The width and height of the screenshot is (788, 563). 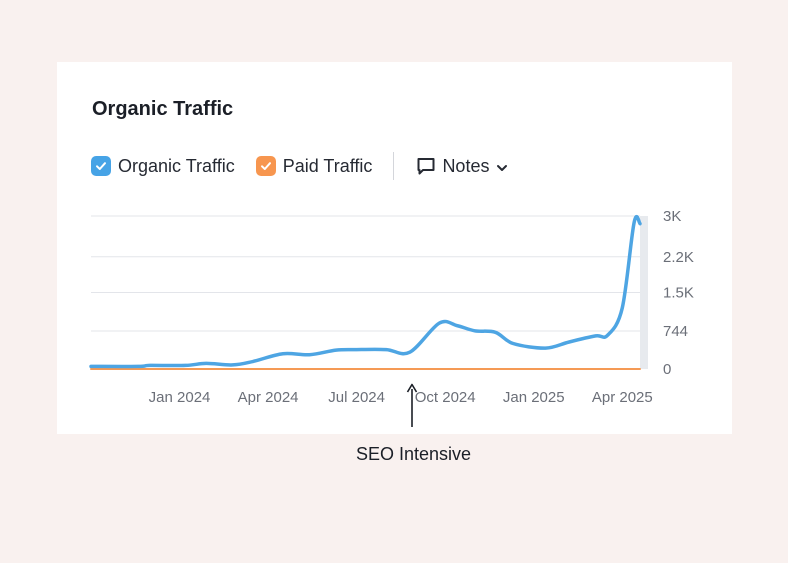 What do you see at coordinates (678, 257) in the screenshot?
I see `y-tick-label: 2.2K` at bounding box center [678, 257].